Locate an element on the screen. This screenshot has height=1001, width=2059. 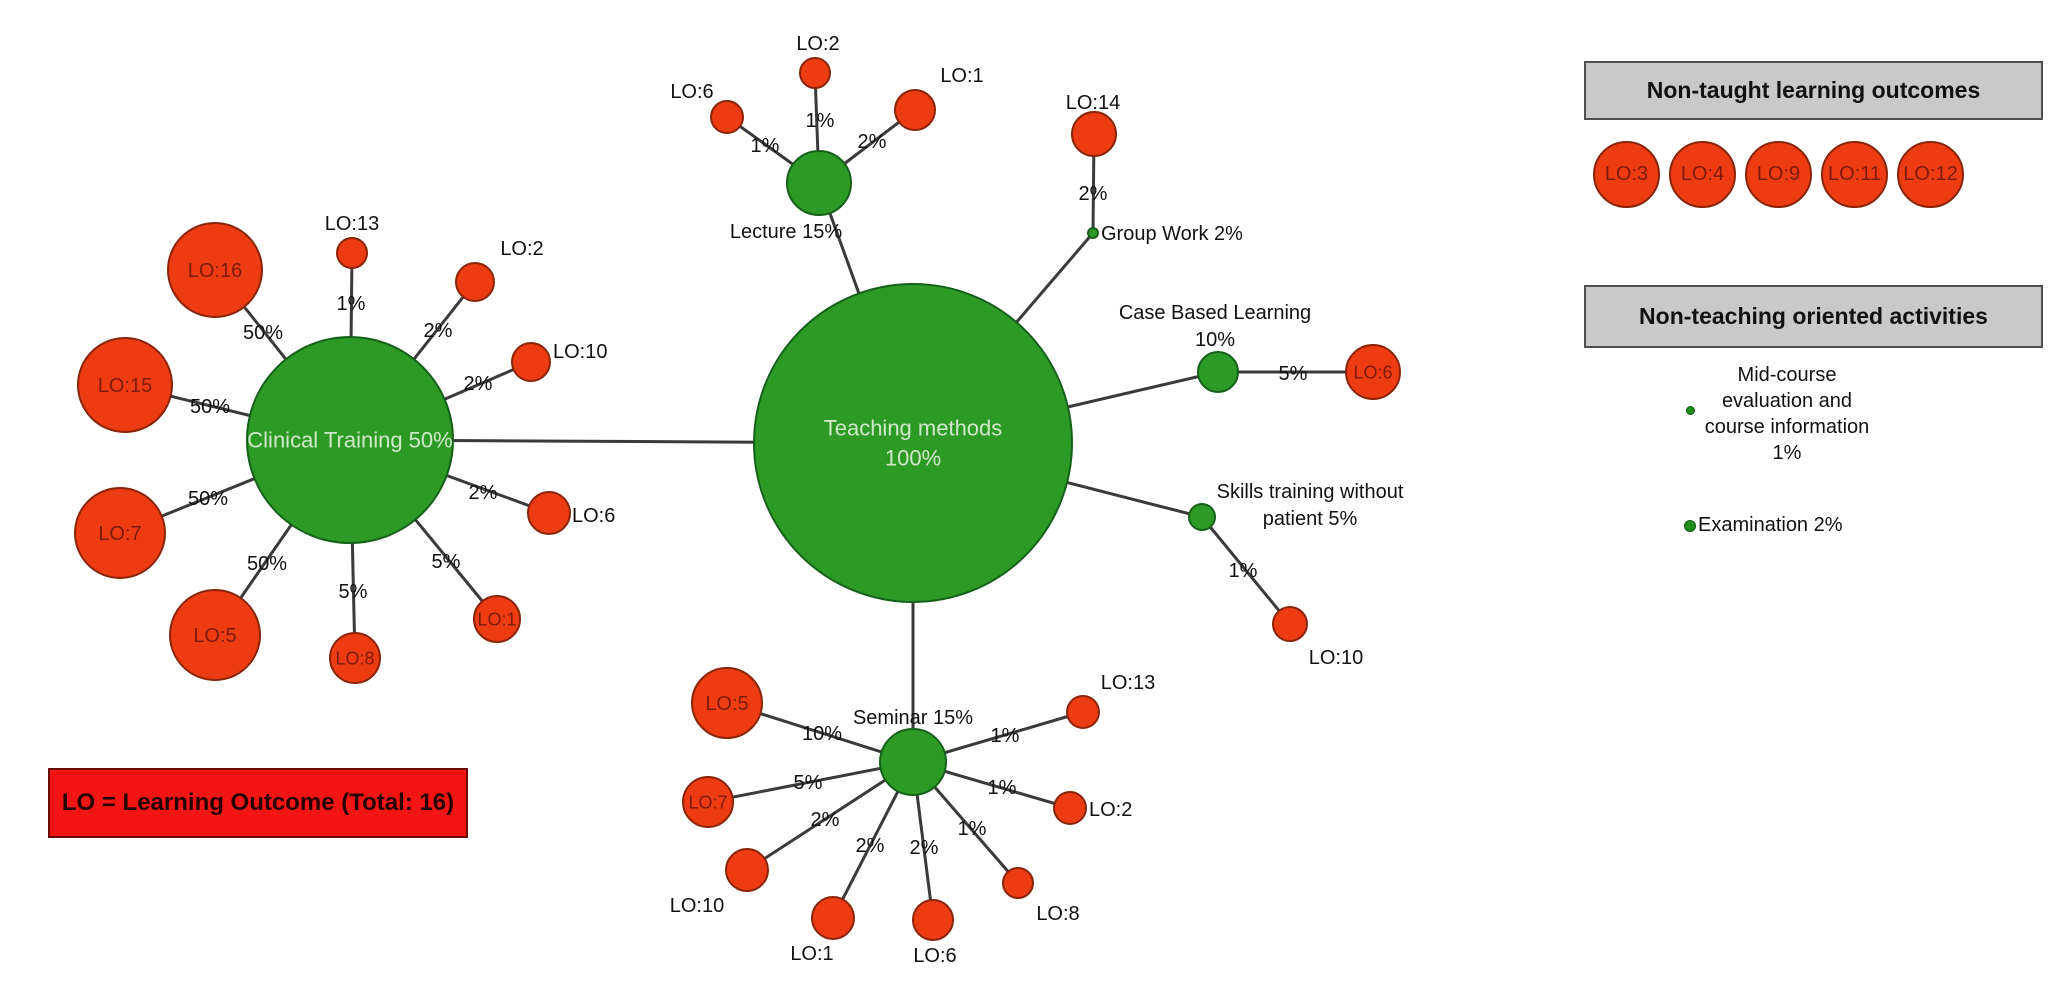
edge-percent-label: 10% is located at coordinates (822, 734).